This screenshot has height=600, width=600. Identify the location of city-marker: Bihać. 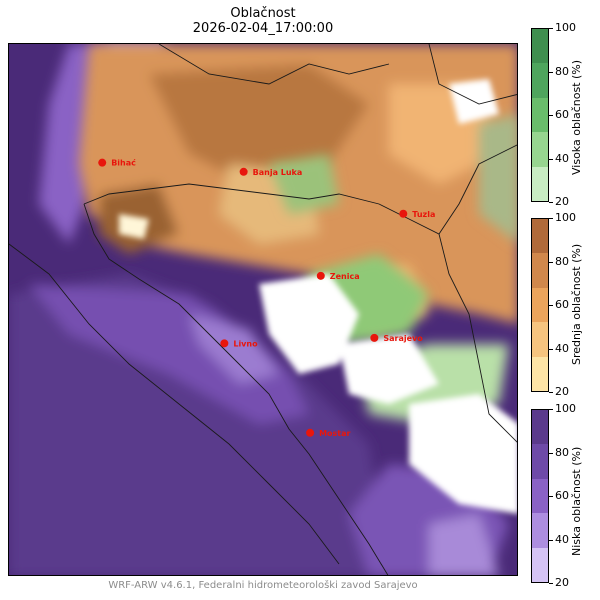
(117, 163).